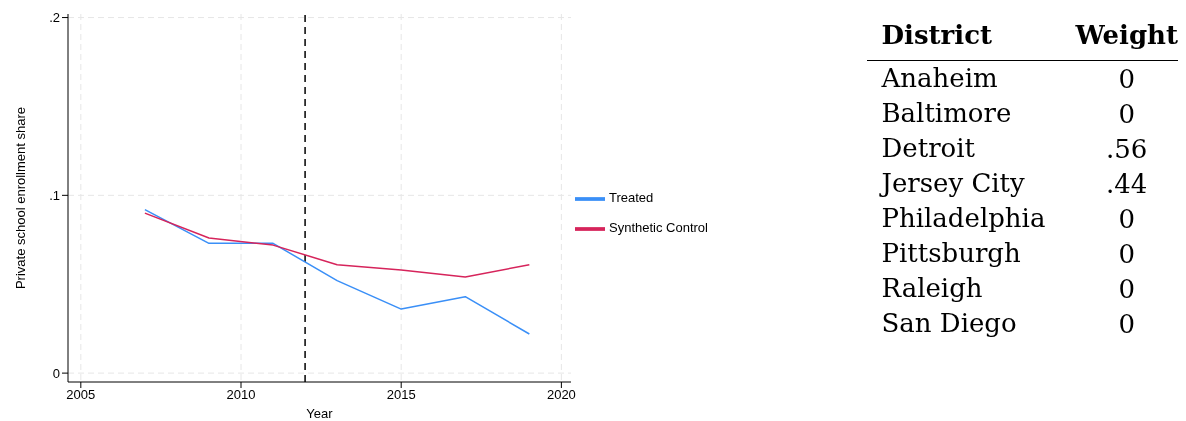 The height and width of the screenshot is (421, 1186). I want to click on legend-label: Synthetic Control, so click(658, 228).